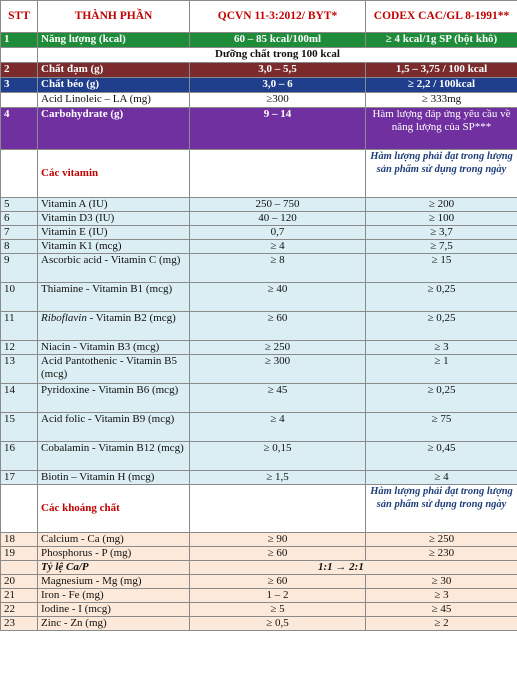 The width and height of the screenshot is (517, 678). What do you see at coordinates (19, 369) in the screenshot?
I see `row-stt: 13` at bounding box center [19, 369].